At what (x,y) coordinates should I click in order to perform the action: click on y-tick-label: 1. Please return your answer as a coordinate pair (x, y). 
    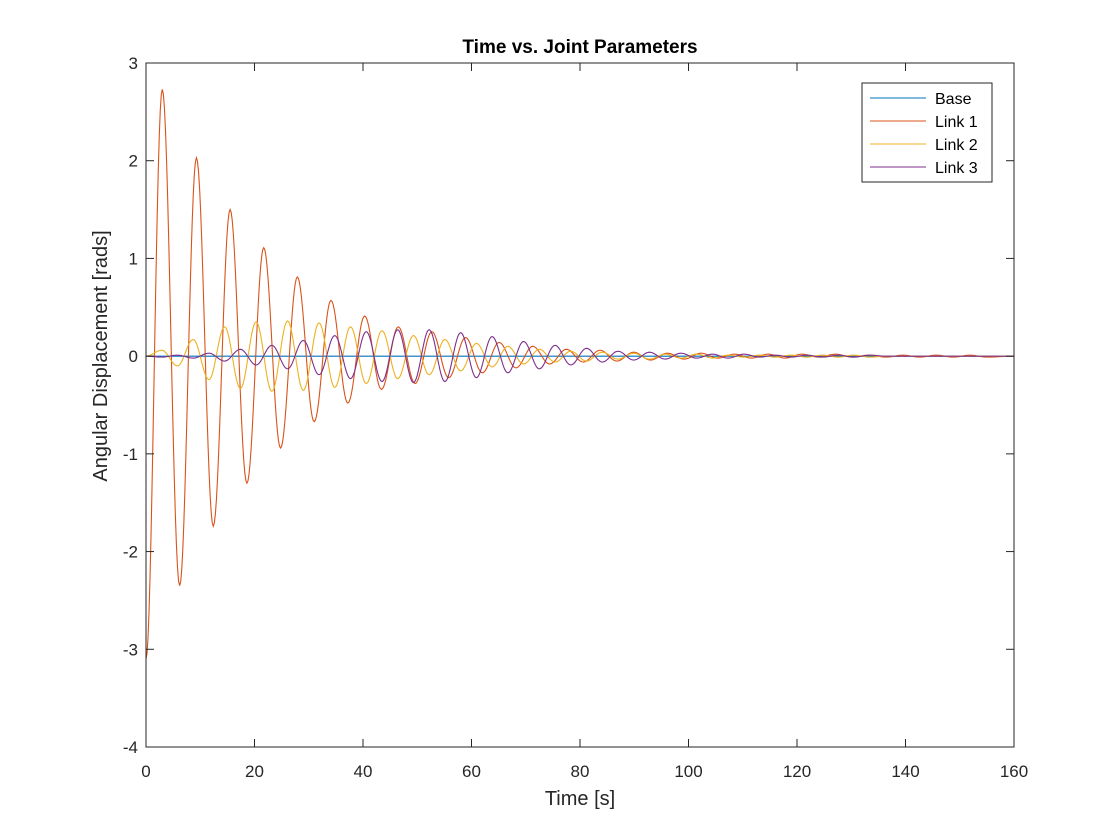
    Looking at the image, I should click on (133, 258).